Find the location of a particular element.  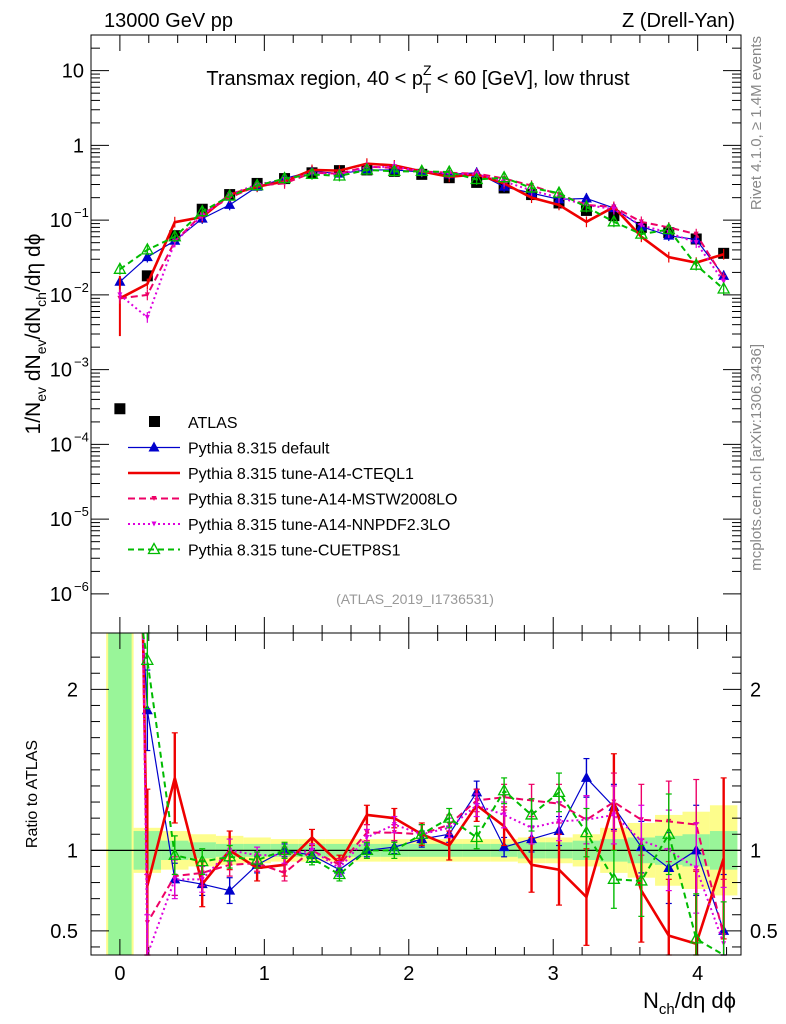

legend-marker-cuetp8s1 is located at coordinates (154, 548).